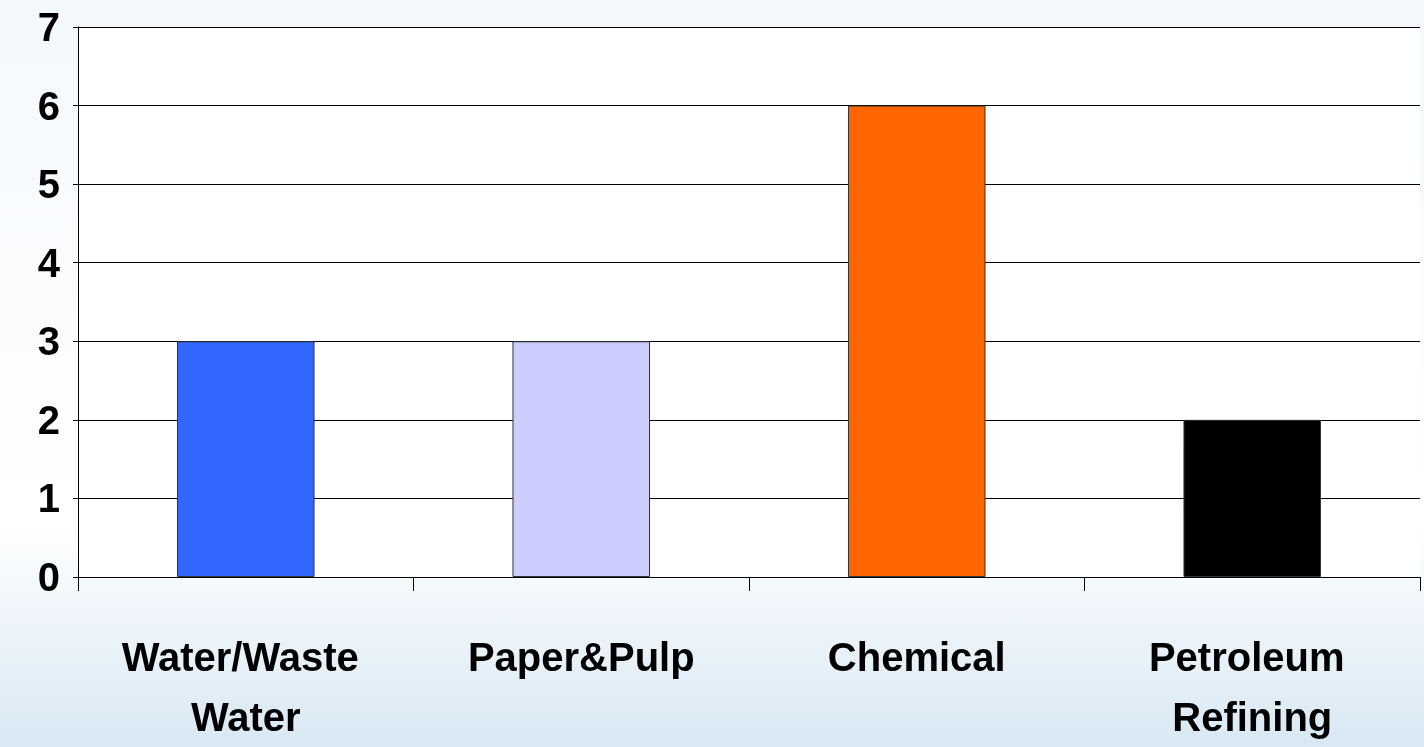  What do you see at coordinates (48, 498) in the screenshot?
I see `y-tick-label: 1` at bounding box center [48, 498].